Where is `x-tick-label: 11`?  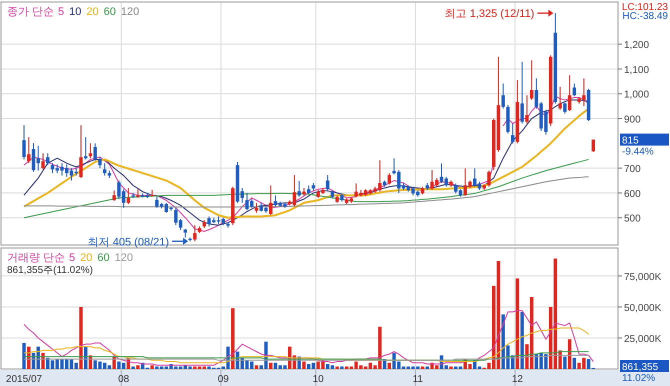 x-tick-label: 11 is located at coordinates (418, 379).